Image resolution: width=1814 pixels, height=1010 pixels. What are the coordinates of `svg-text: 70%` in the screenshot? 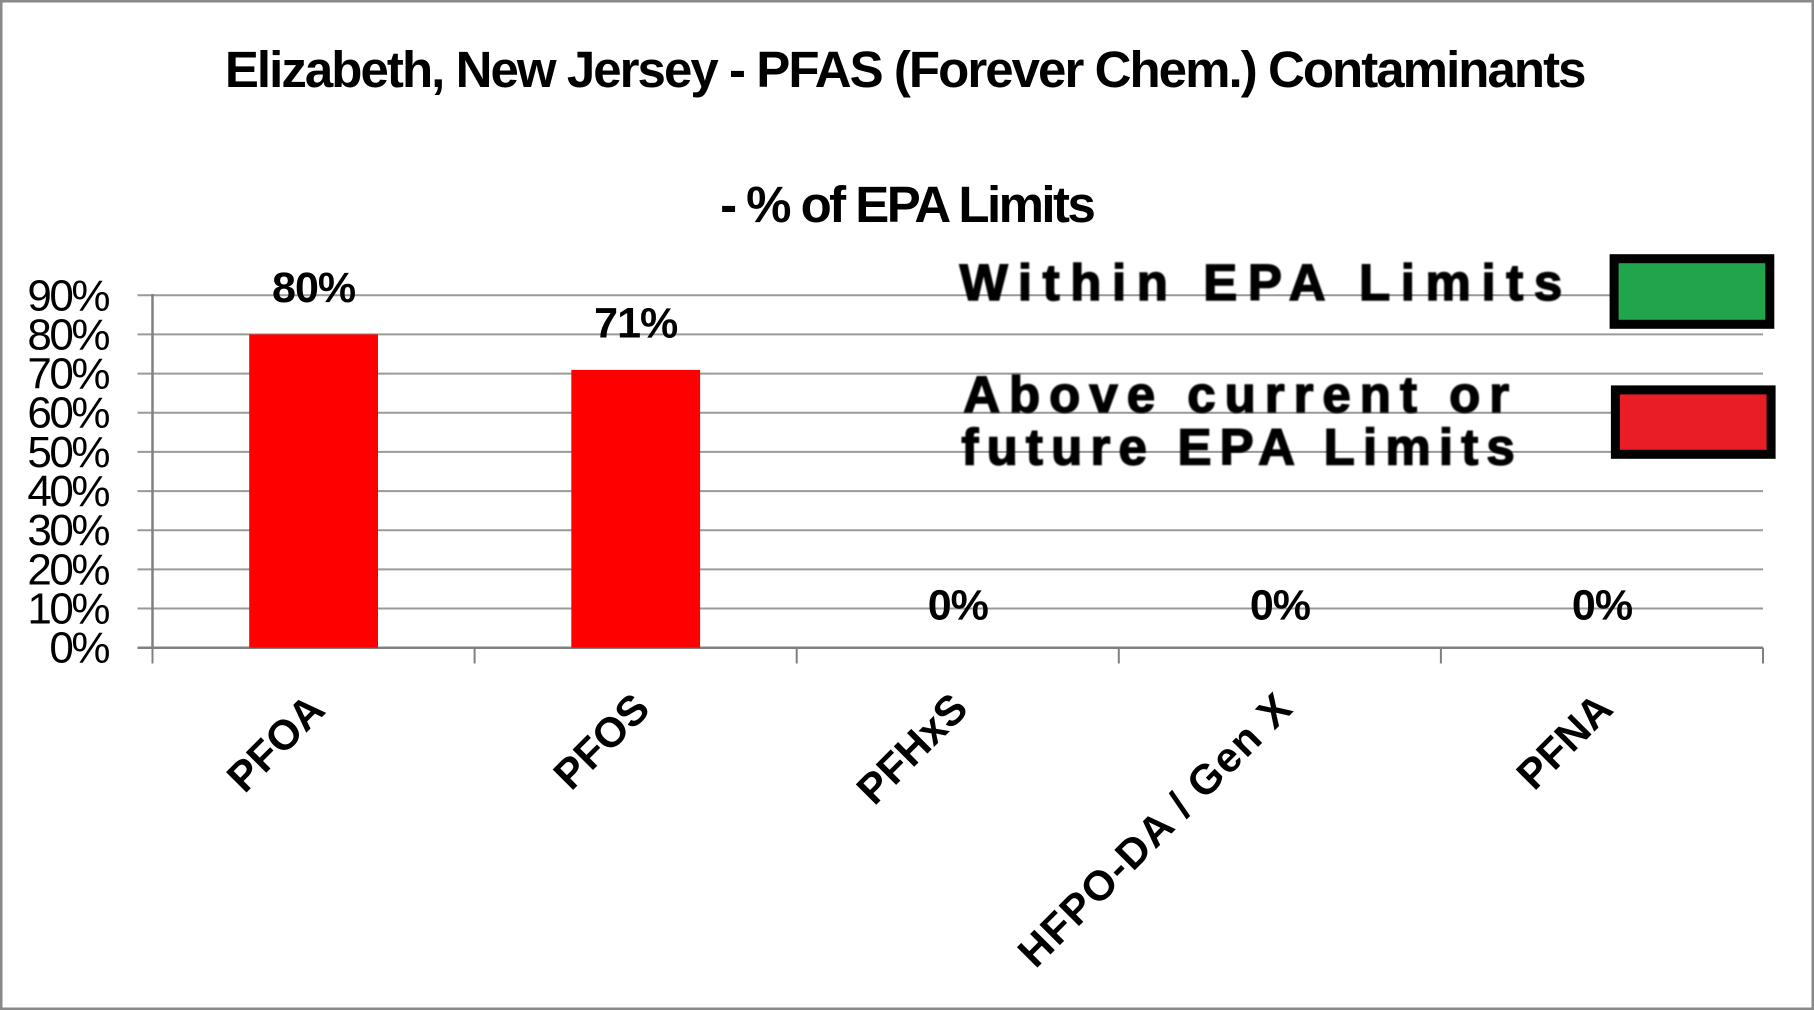 It's located at (68, 374).